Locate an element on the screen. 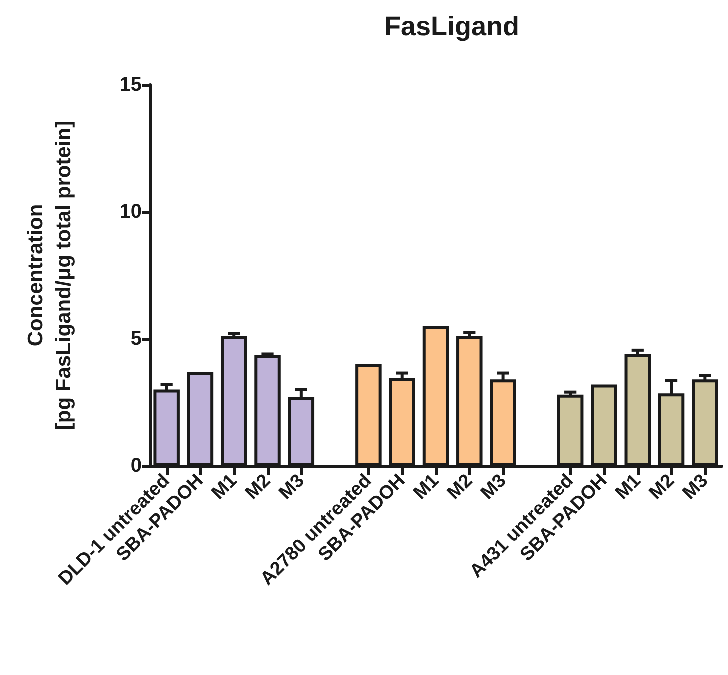 This screenshot has width=728, height=675. y-axis-title: Concentration [pg FasLigand/μg total protein] is located at coordinates (50, 275).